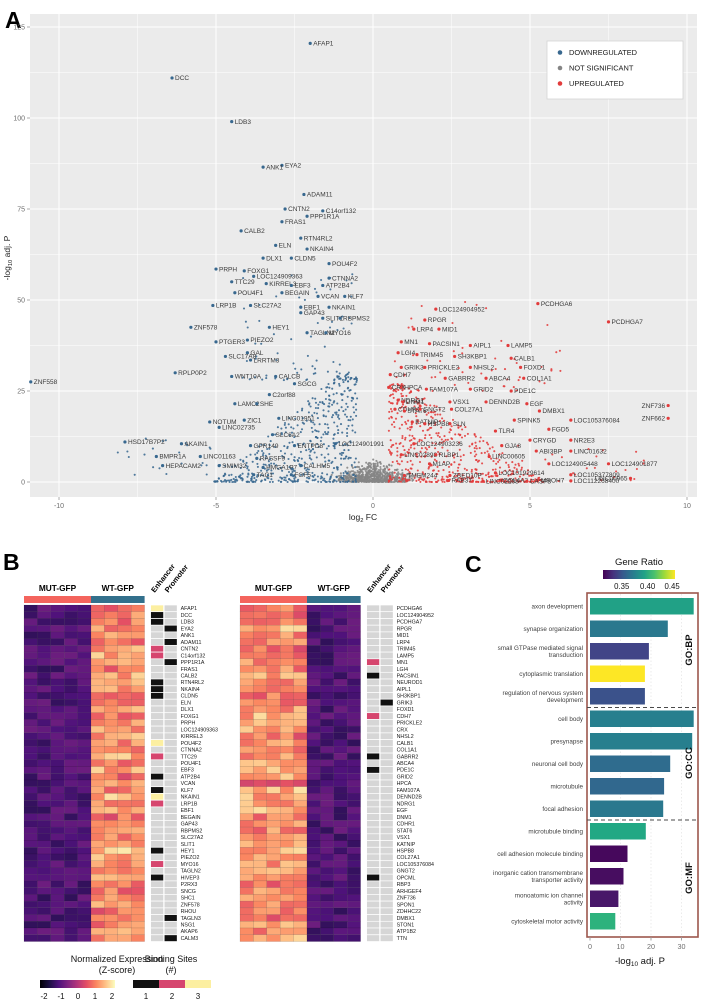 The width and height of the screenshot is (704, 1005). What do you see at coordinates (322, 333) in the screenshot?
I see `gene-label: TAGLN2` at bounding box center [322, 333].